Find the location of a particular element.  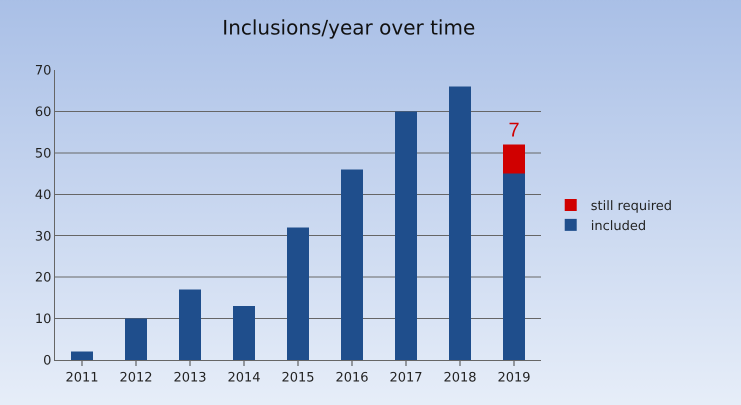

y-tick-label: 40 is located at coordinates (43, 195).